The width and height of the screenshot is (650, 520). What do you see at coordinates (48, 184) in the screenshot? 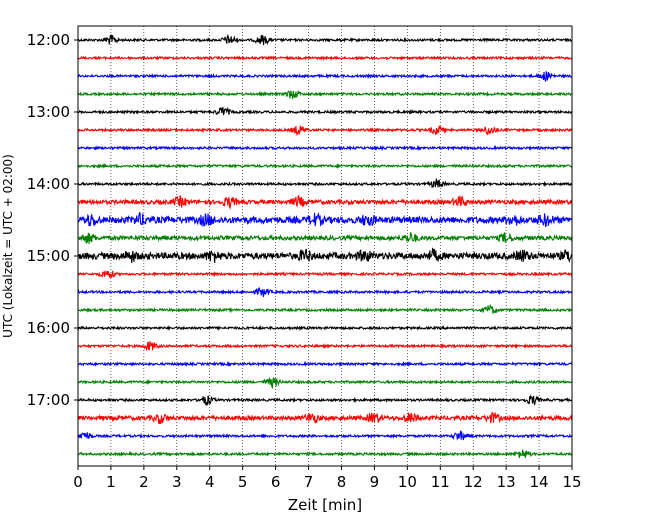
I see `y-tick-label: 14:00` at bounding box center [48, 184].